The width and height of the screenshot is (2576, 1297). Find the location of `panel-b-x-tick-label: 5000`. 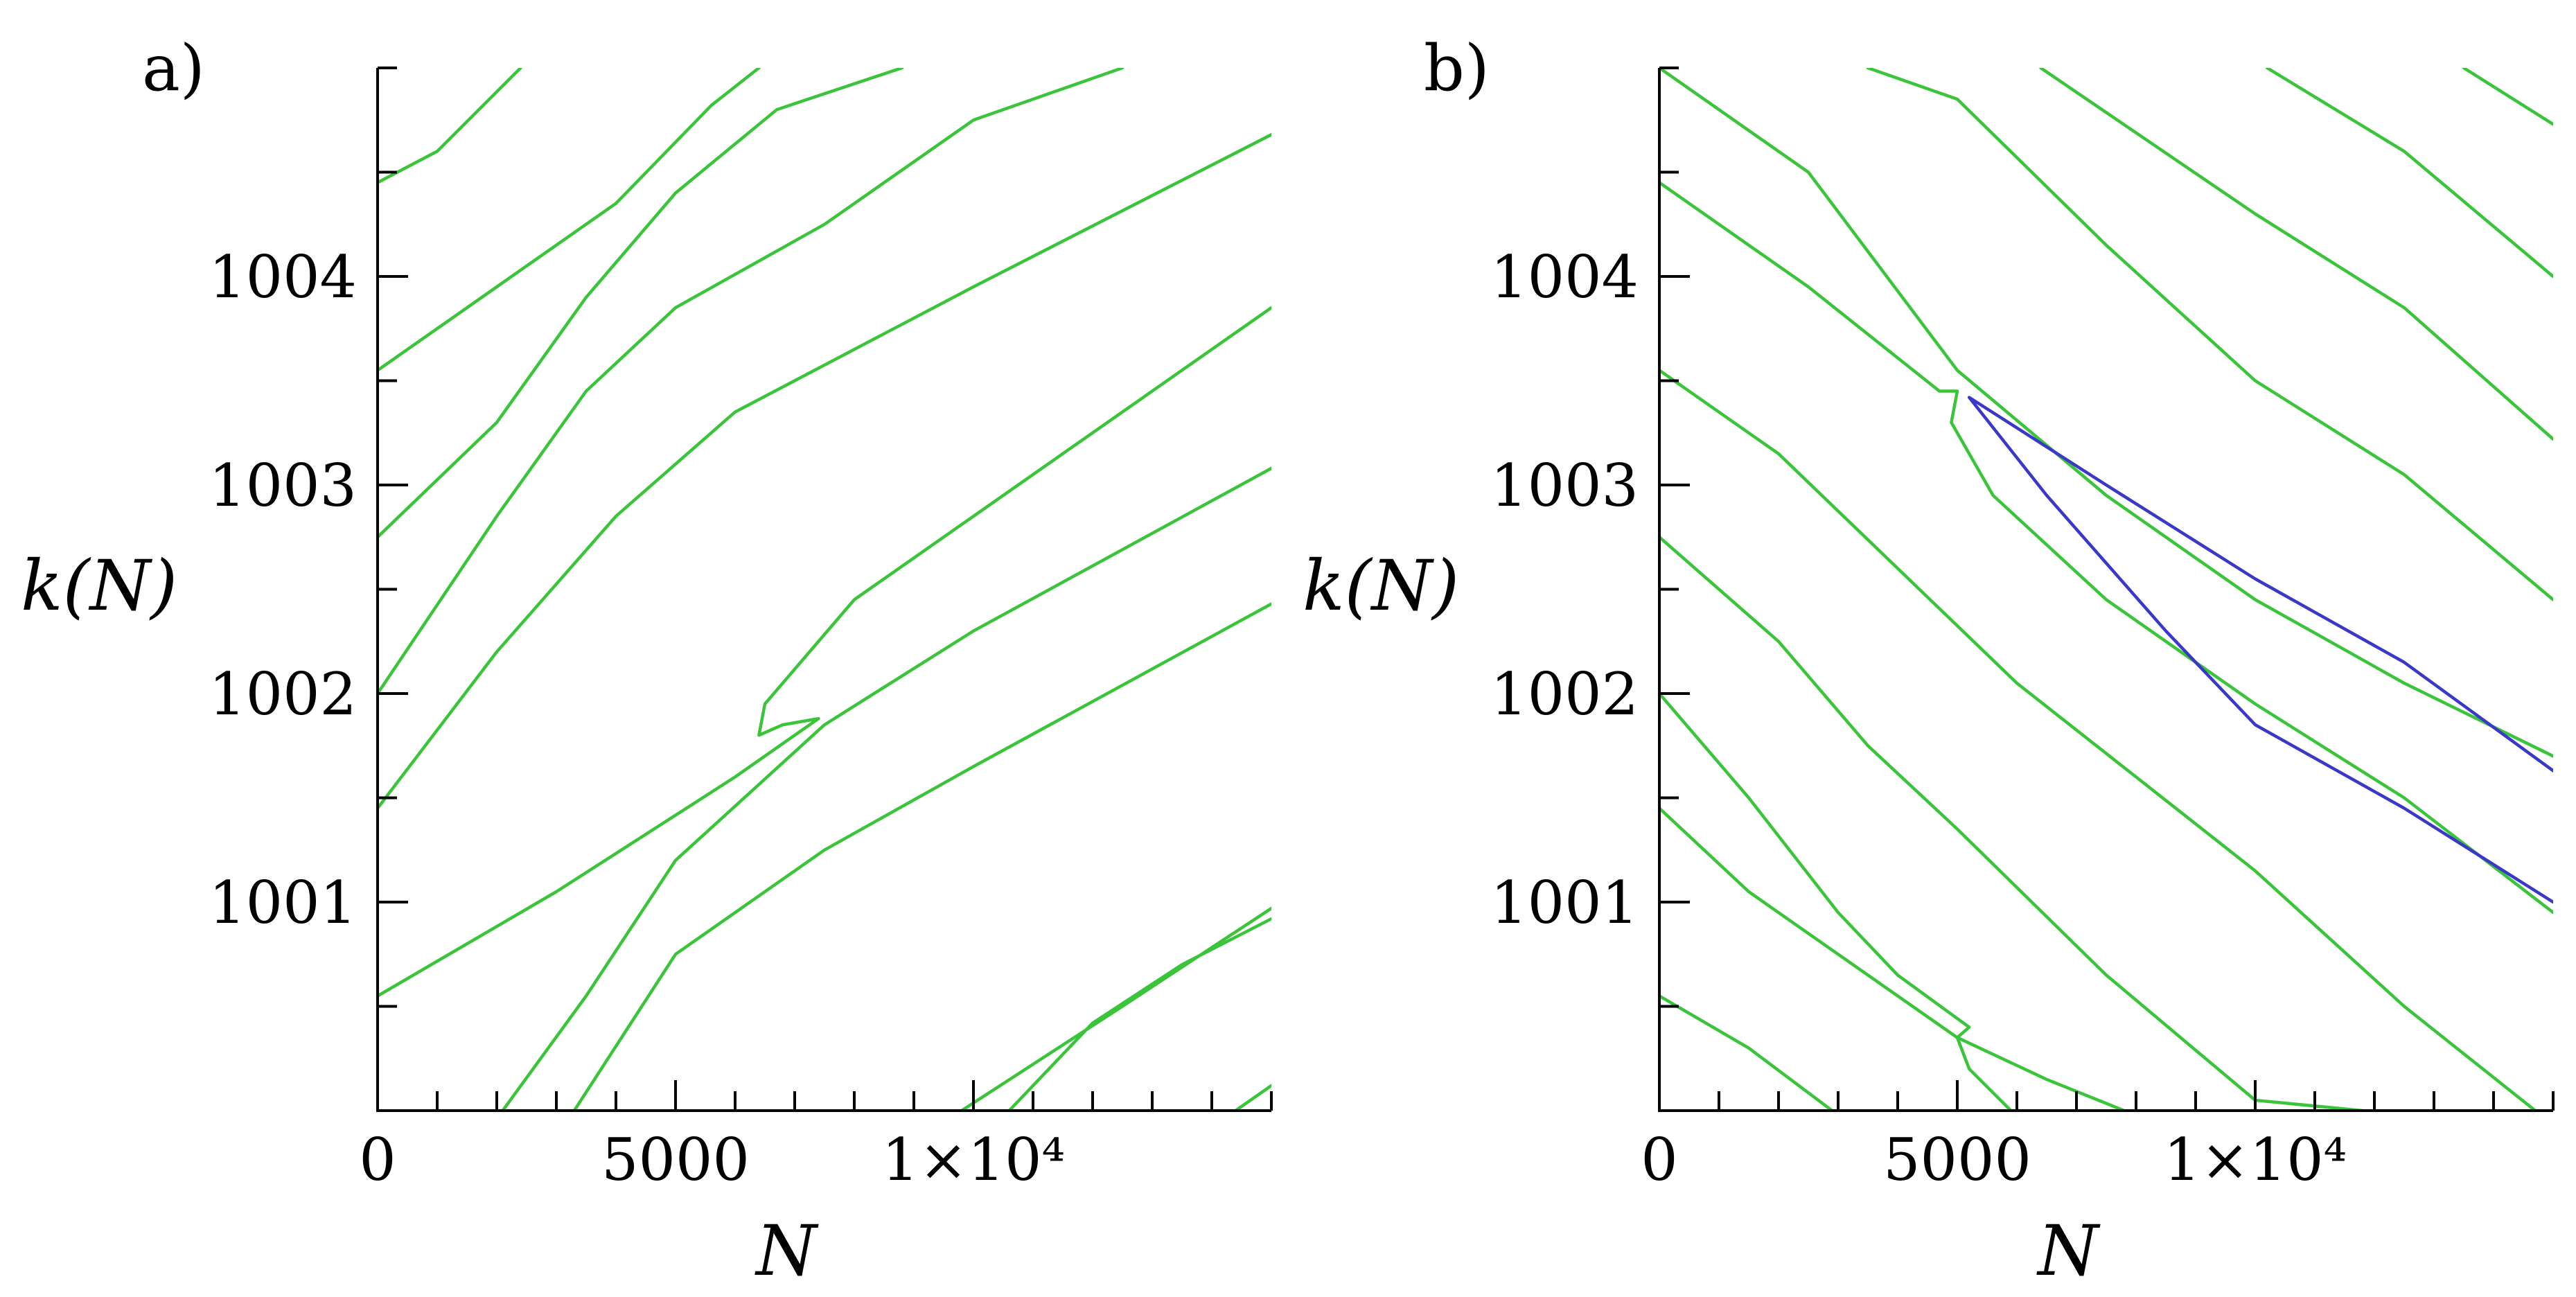

panel-b-x-tick-label: 5000 is located at coordinates (1957, 1160).